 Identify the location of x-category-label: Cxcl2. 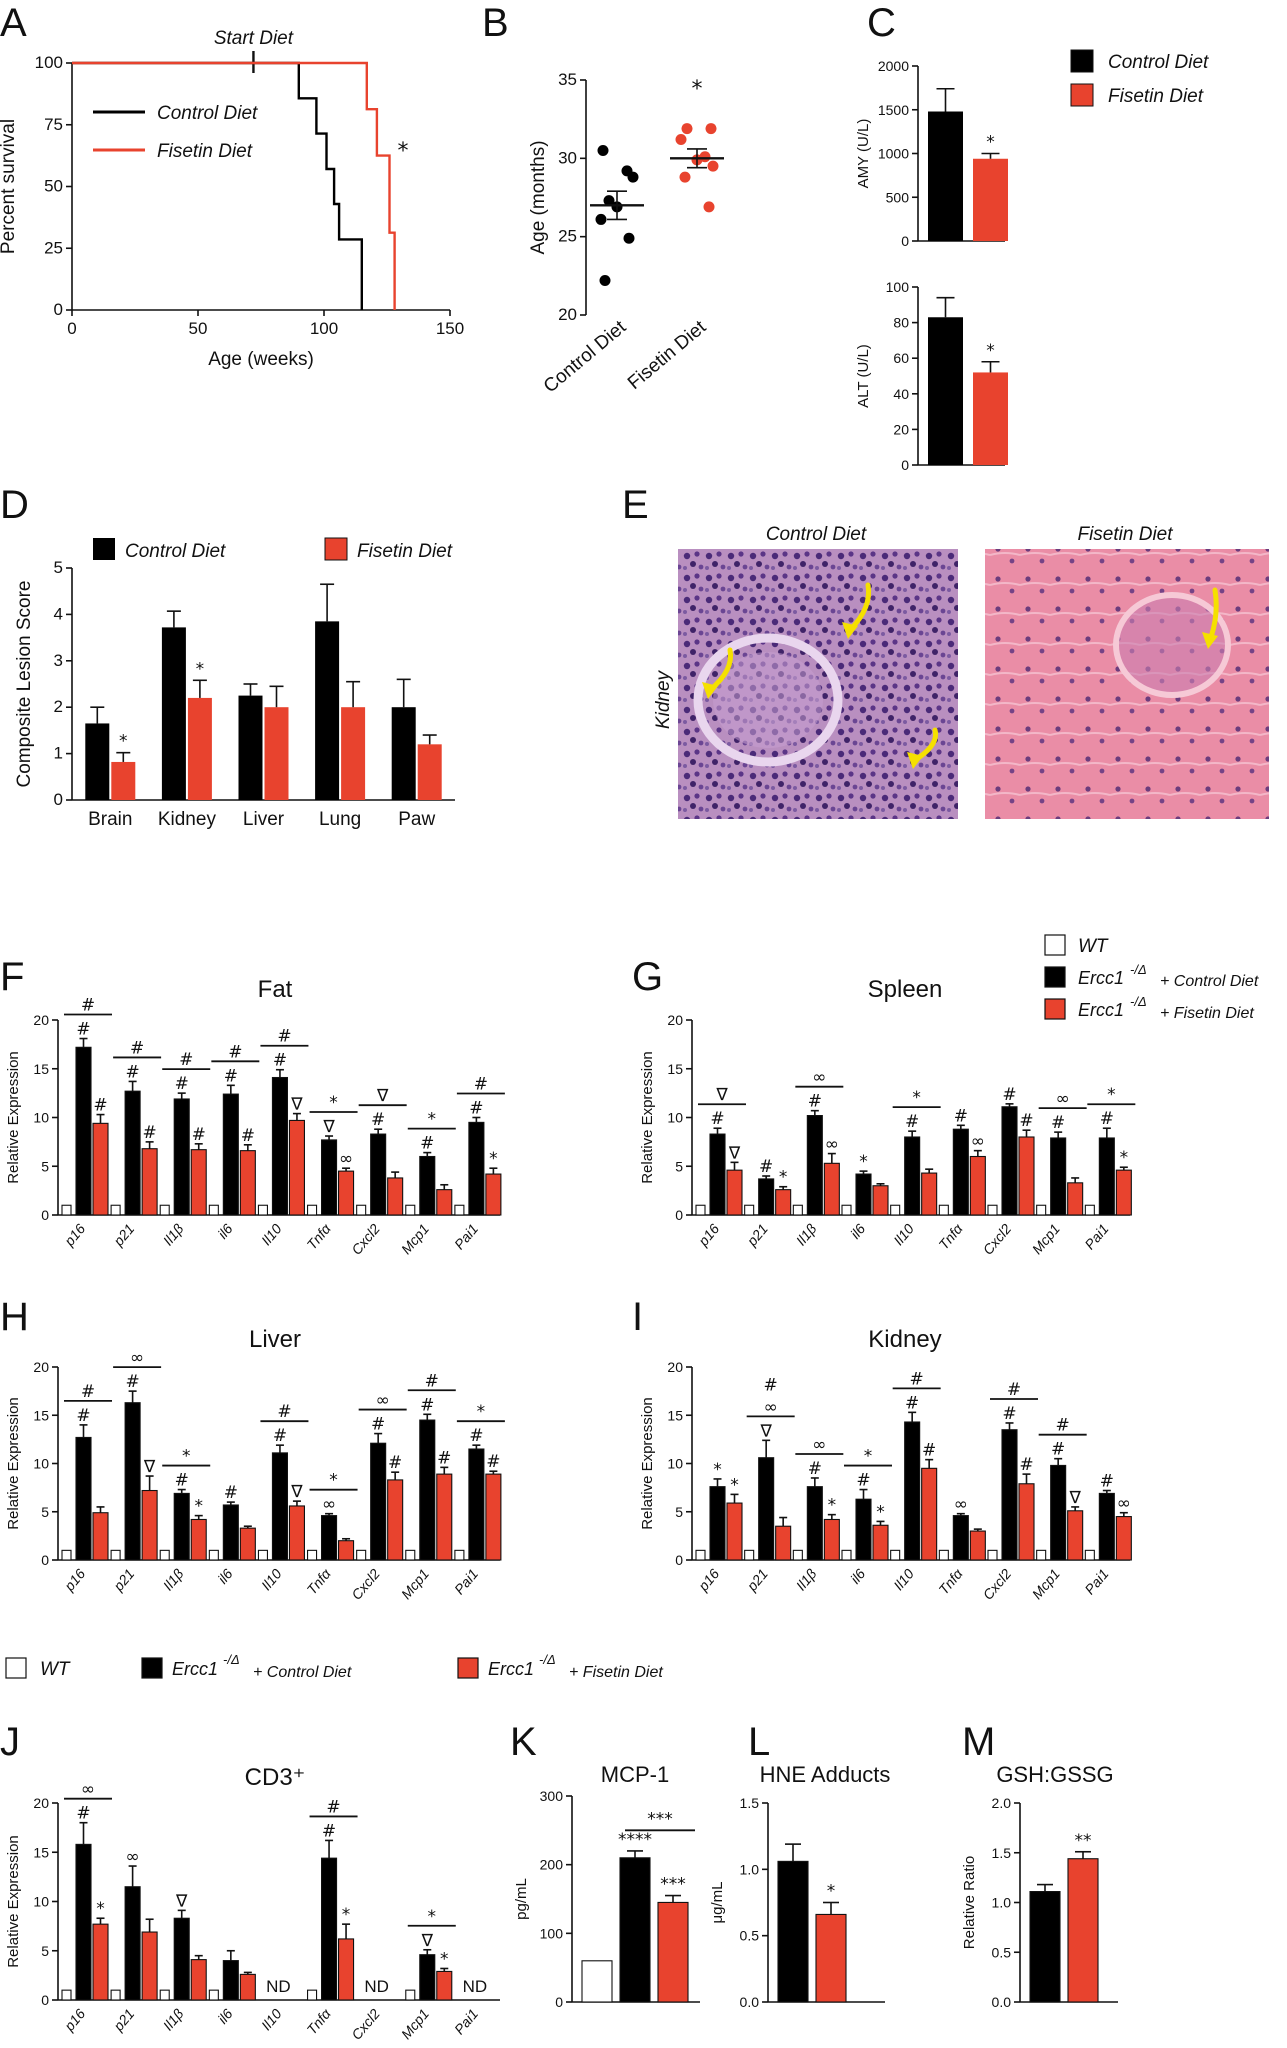
(997, 1238).